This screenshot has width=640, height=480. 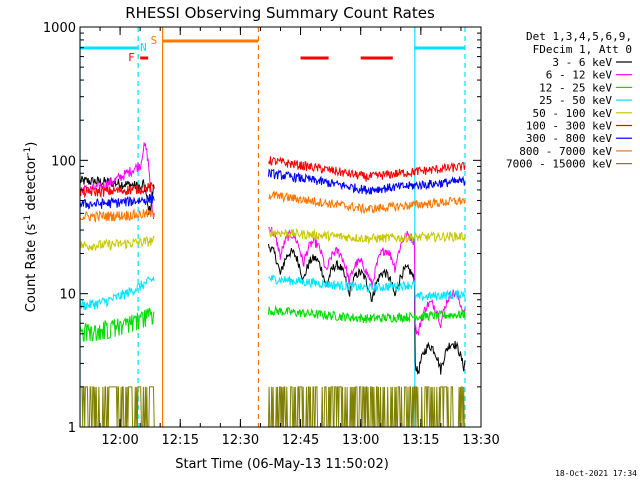 What do you see at coordinates (596, 473) in the screenshot?
I see `timestamp: 18-Oct-2021 17:34` at bounding box center [596, 473].